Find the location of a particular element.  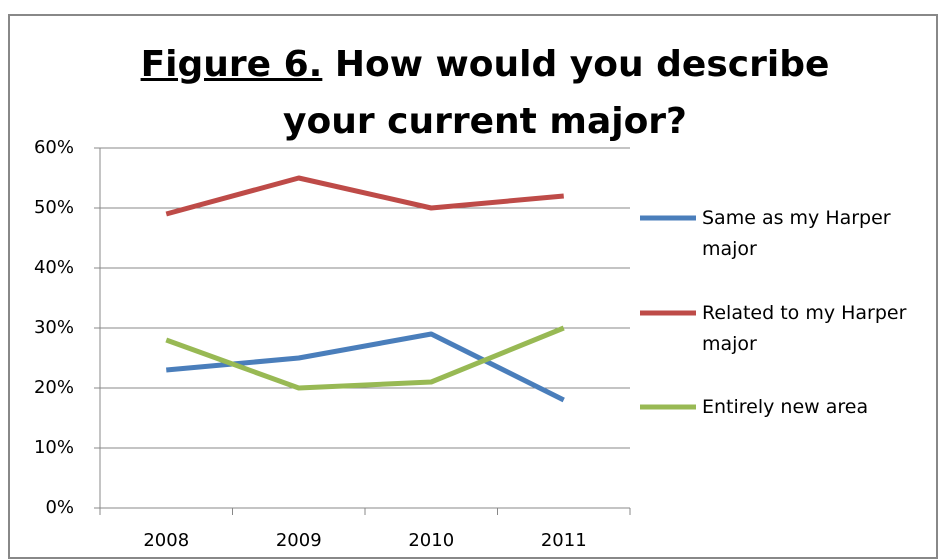

y-tick-label: 50% is located at coordinates (54, 207).